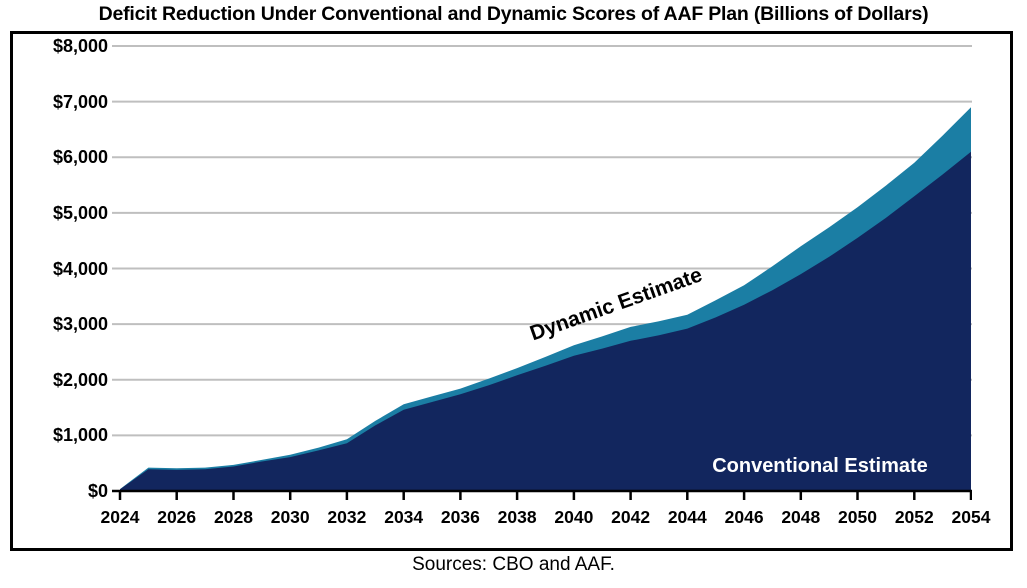 The height and width of the screenshot is (588, 1027). I want to click on x-tick-label: 2028, so click(233, 517).